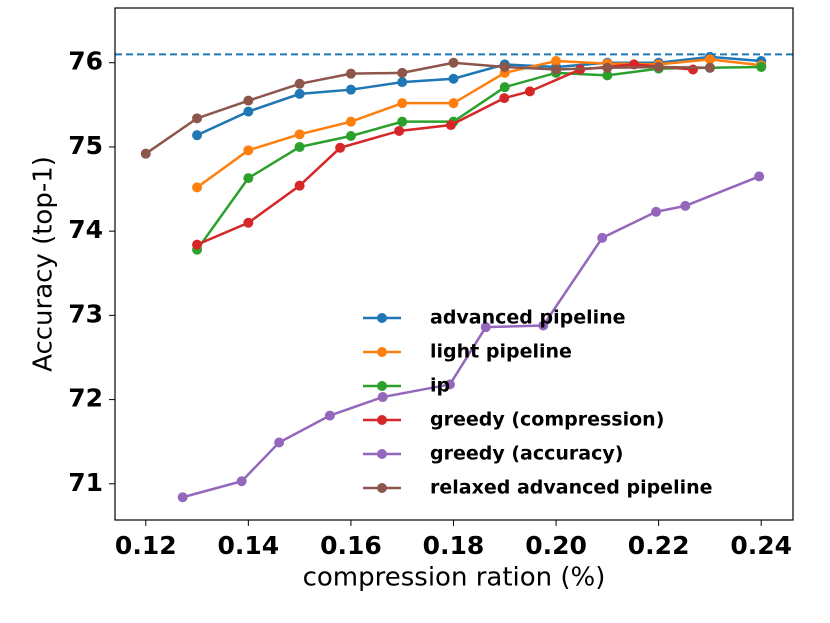 The height and width of the screenshot is (623, 830). What do you see at coordinates (501, 352) in the screenshot?
I see `legend-label: light pipeline` at bounding box center [501, 352].